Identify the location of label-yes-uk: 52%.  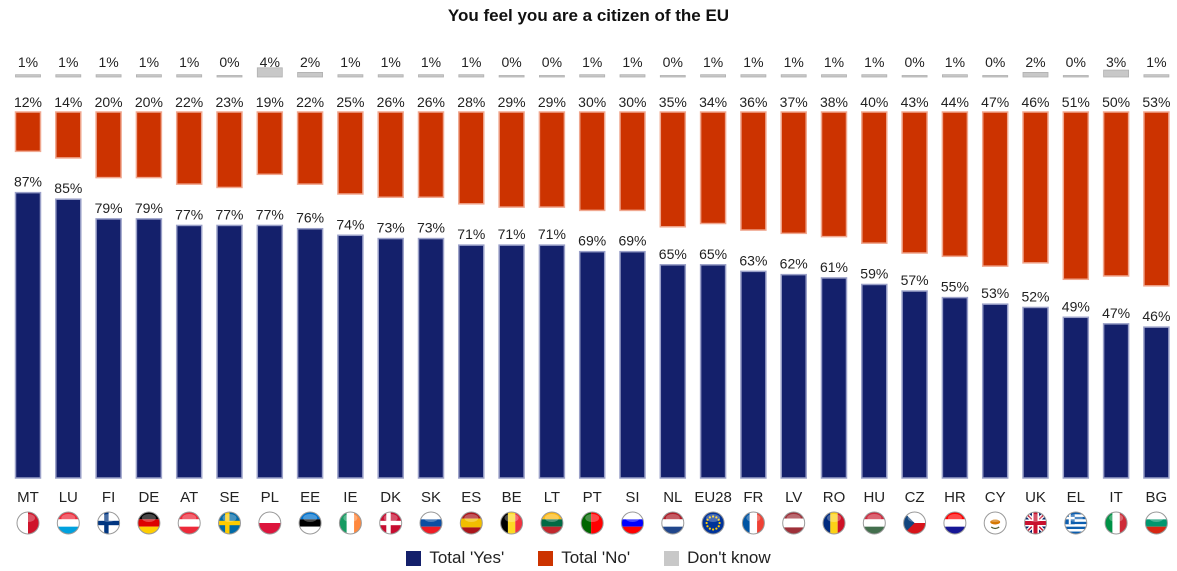
(1035, 296).